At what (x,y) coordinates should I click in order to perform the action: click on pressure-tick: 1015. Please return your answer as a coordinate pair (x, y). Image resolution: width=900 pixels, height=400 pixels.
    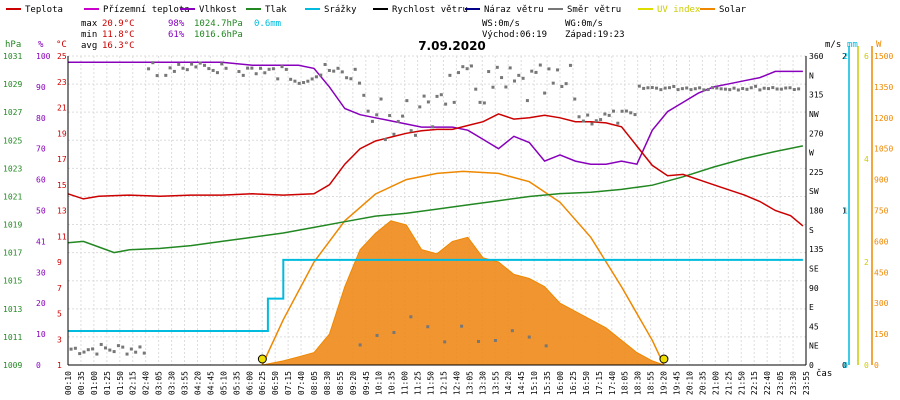
    Looking at the image, I should click on (12, 281).